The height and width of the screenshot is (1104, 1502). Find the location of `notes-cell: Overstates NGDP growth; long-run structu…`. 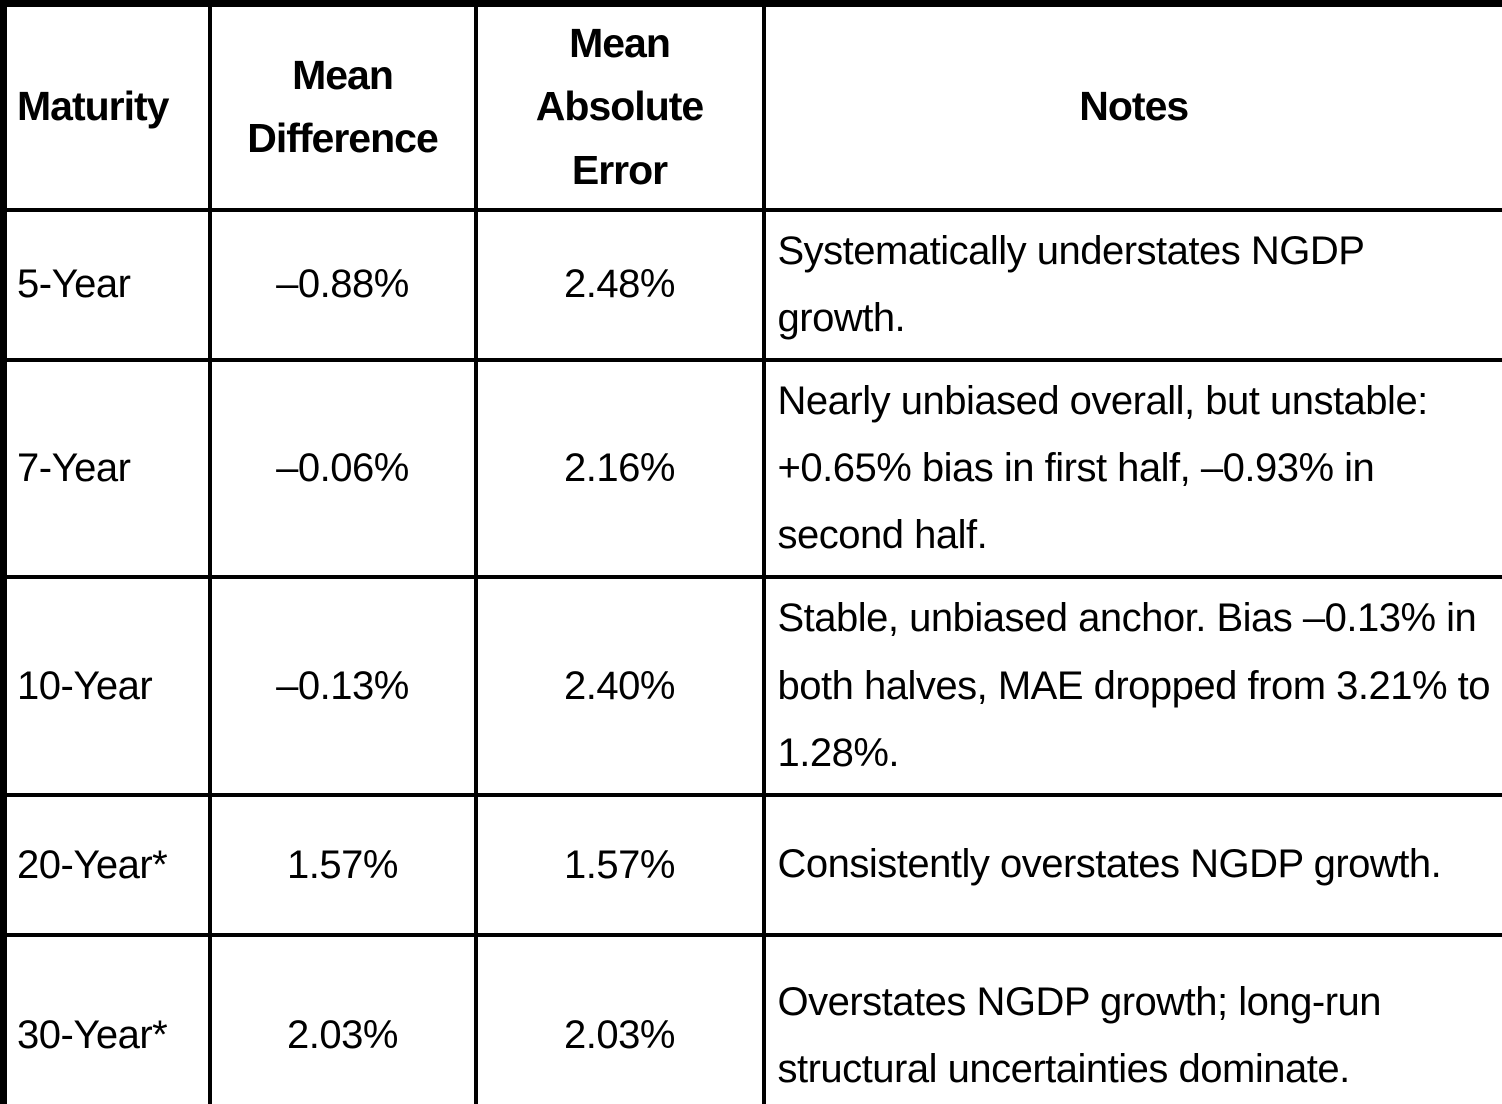

notes-cell: Overstates NGDP growth; long-run structu… is located at coordinates (1131, 1018).